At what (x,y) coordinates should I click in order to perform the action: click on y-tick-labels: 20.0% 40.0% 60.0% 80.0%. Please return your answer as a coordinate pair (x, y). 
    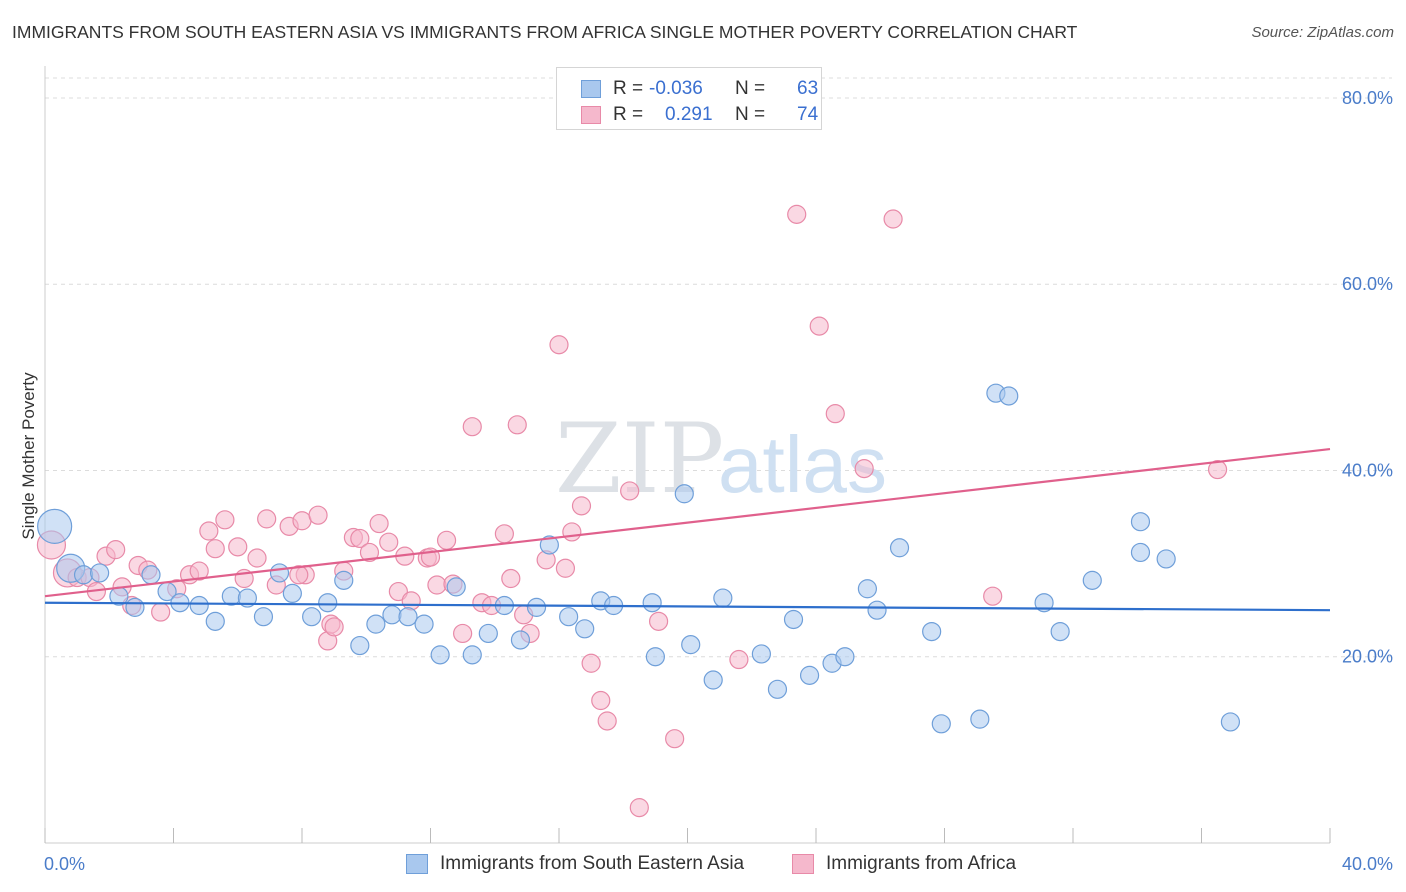
    Looking at the image, I should click on (1367, 377).